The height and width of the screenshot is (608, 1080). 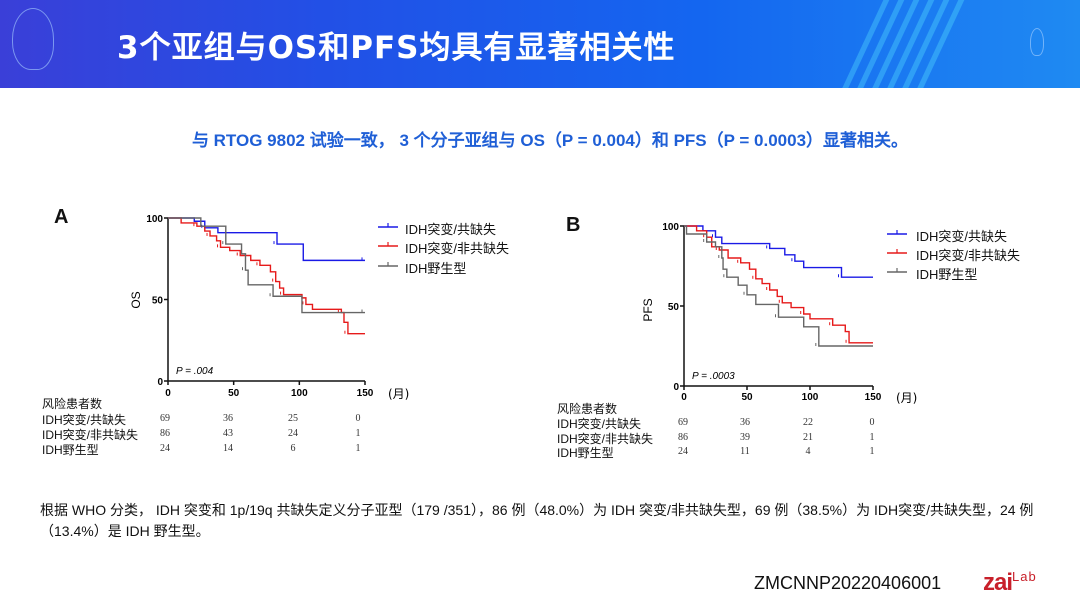 What do you see at coordinates (293, 418) in the screenshot?
I see `risk-count: 25` at bounding box center [293, 418].